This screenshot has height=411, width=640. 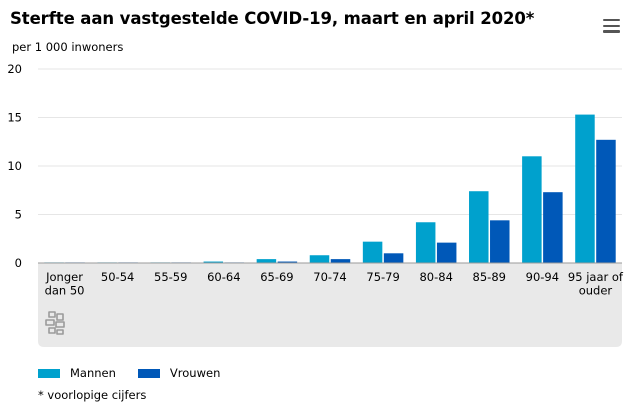 I want to click on y-tick-label: 10, so click(x=14, y=166).